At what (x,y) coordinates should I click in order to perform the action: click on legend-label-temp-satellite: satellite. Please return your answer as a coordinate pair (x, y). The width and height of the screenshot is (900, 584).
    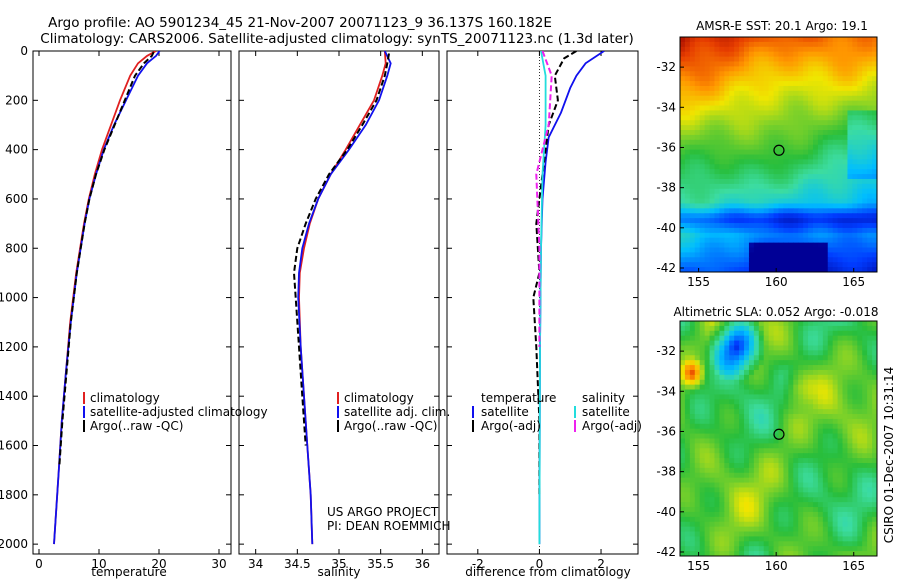
    Looking at the image, I should click on (505, 412).